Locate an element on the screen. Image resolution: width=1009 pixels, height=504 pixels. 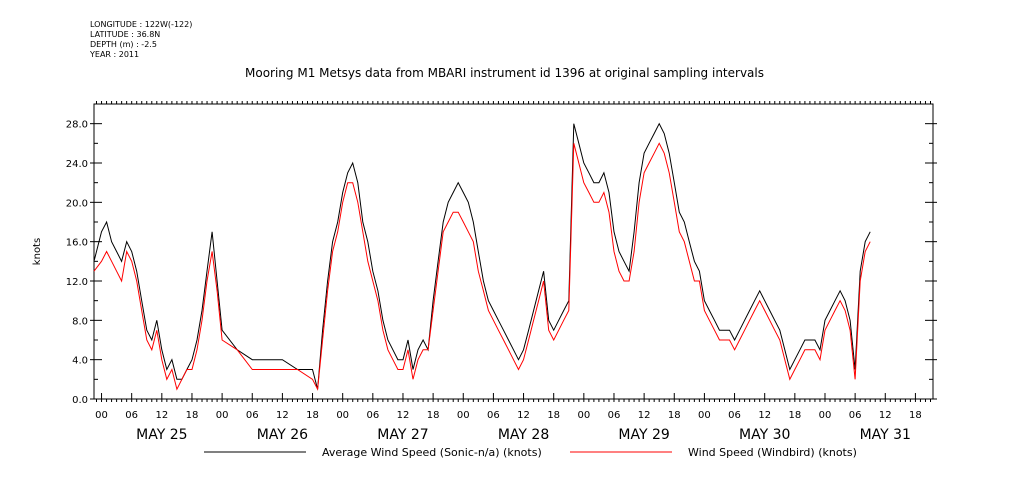
x-day-label: MAY 25 is located at coordinates (161, 435).